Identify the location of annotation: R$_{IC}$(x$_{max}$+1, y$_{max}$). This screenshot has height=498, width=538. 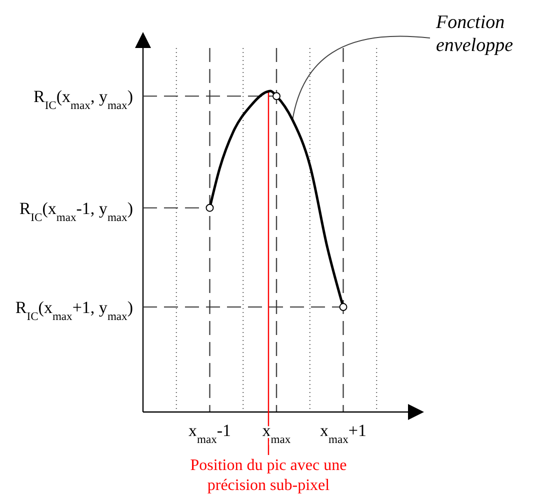
(74, 310).